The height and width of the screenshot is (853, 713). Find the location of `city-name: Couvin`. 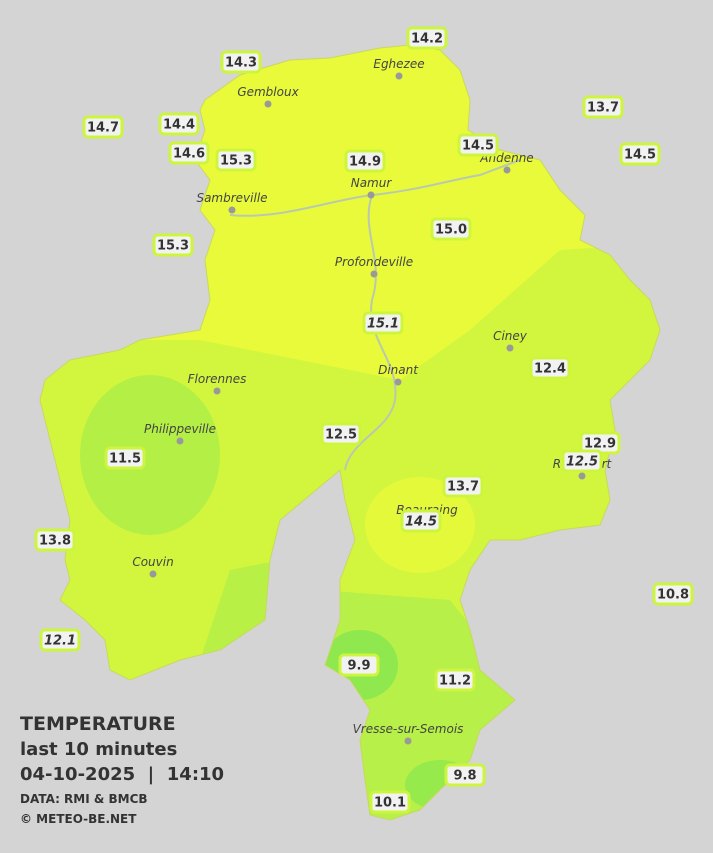

city-name: Couvin is located at coordinates (152, 562).